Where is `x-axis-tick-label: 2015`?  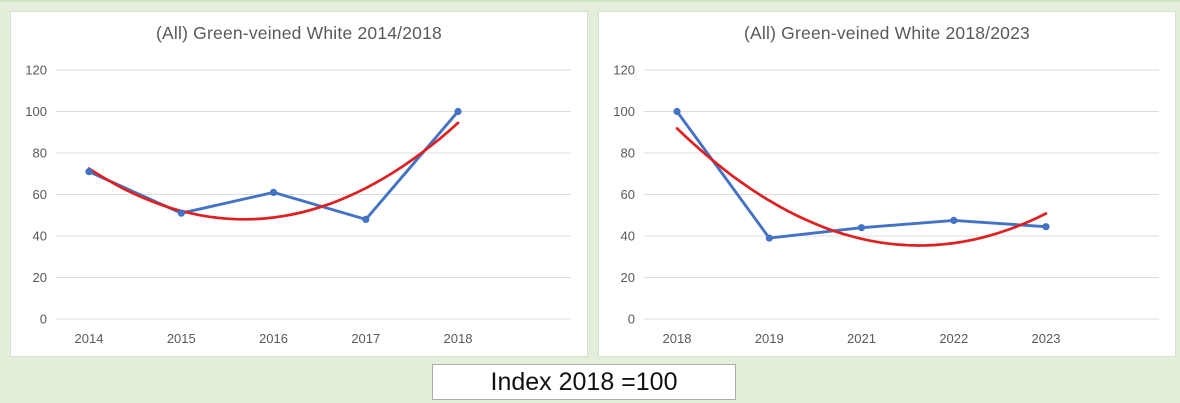 x-axis-tick-label: 2015 is located at coordinates (181, 338).